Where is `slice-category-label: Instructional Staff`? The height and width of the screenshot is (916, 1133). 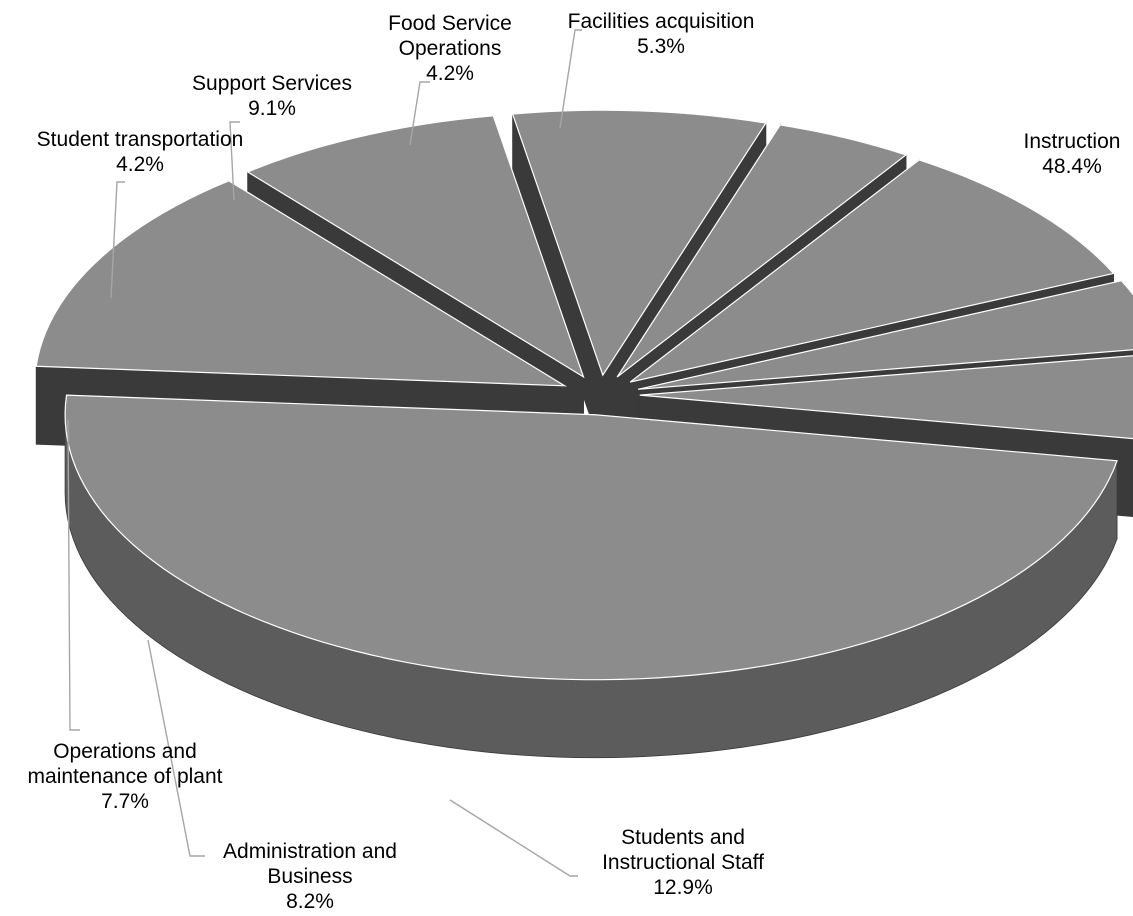
slice-category-label: Instructional Staff is located at coordinates (683, 862).